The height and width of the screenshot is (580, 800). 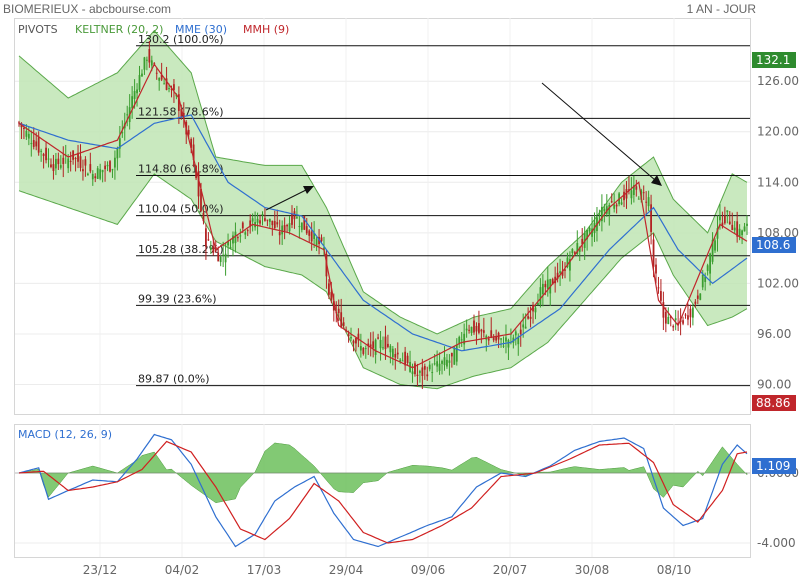 I want to click on y-tick-label: 120.00, so click(x=778, y=132).